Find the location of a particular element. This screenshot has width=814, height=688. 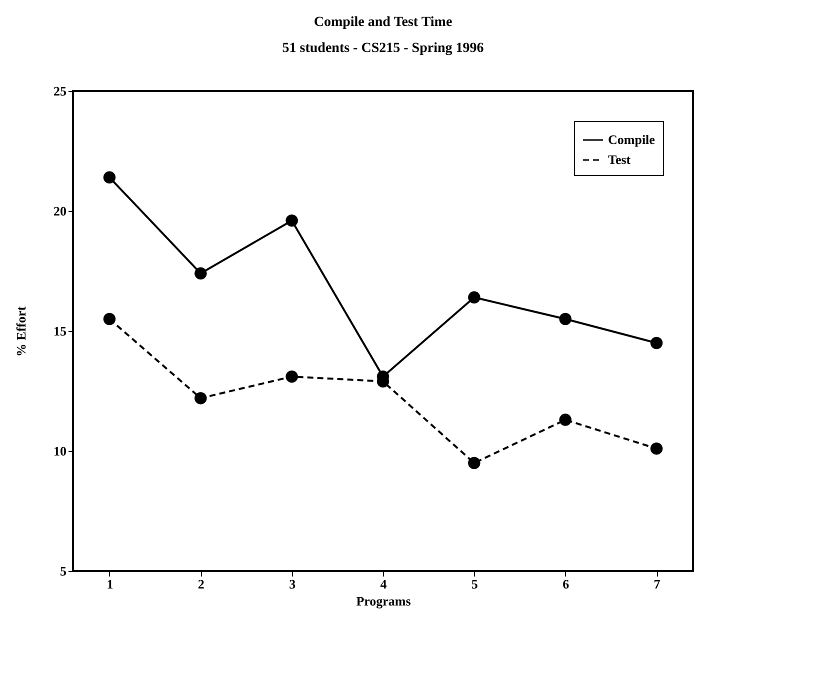

y-tick-label: 10 is located at coordinates (60, 451).